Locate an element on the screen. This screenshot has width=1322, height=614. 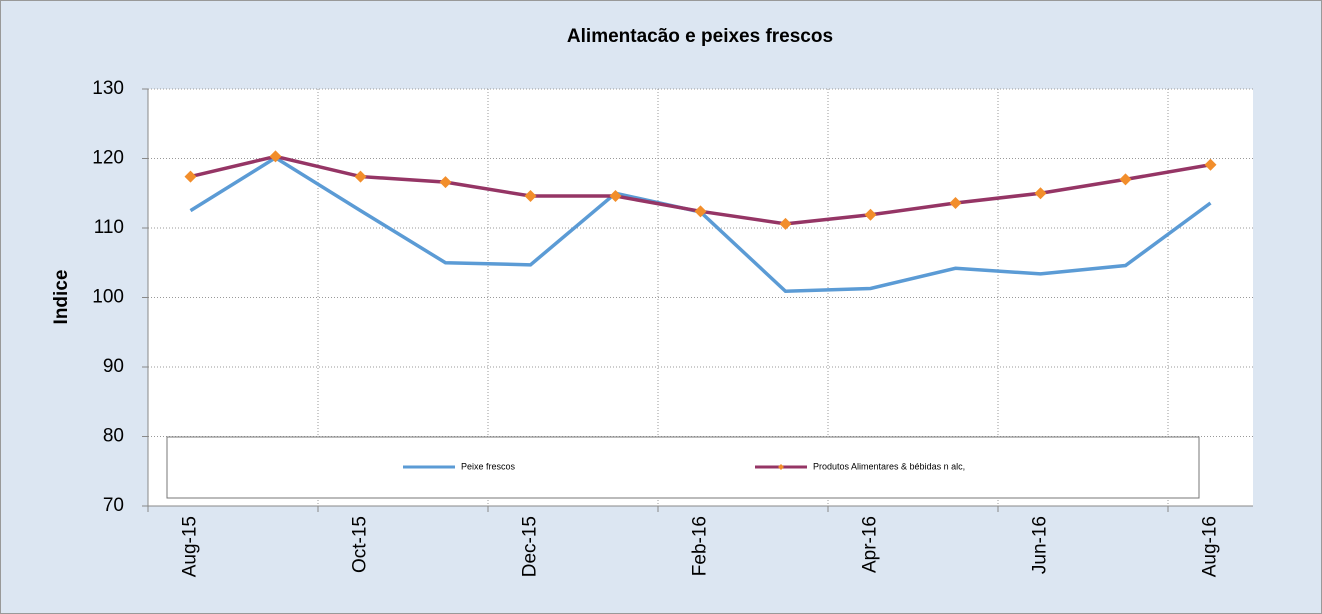
legend-marker is located at coordinates (781, 467).